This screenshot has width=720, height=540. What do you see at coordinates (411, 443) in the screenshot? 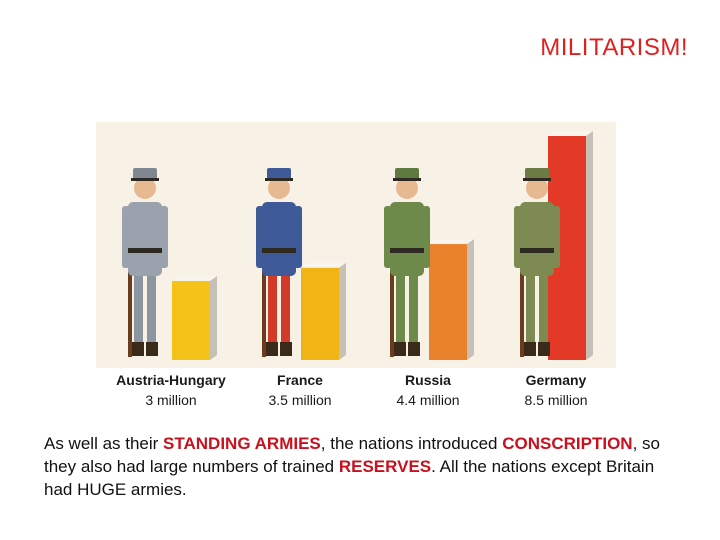
I see `caption-part: , the nations introduced` at bounding box center [411, 443].